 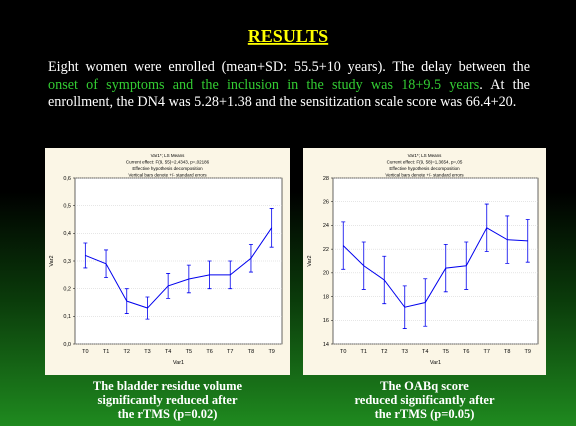 I want to click on y-tick-label: 0,5, so click(x=67, y=206).